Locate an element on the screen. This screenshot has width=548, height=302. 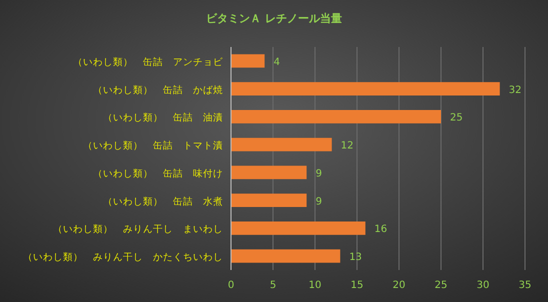
y-tick-label: （いわし類） みりん干し かたくちいわし is located at coordinates (123, 257).